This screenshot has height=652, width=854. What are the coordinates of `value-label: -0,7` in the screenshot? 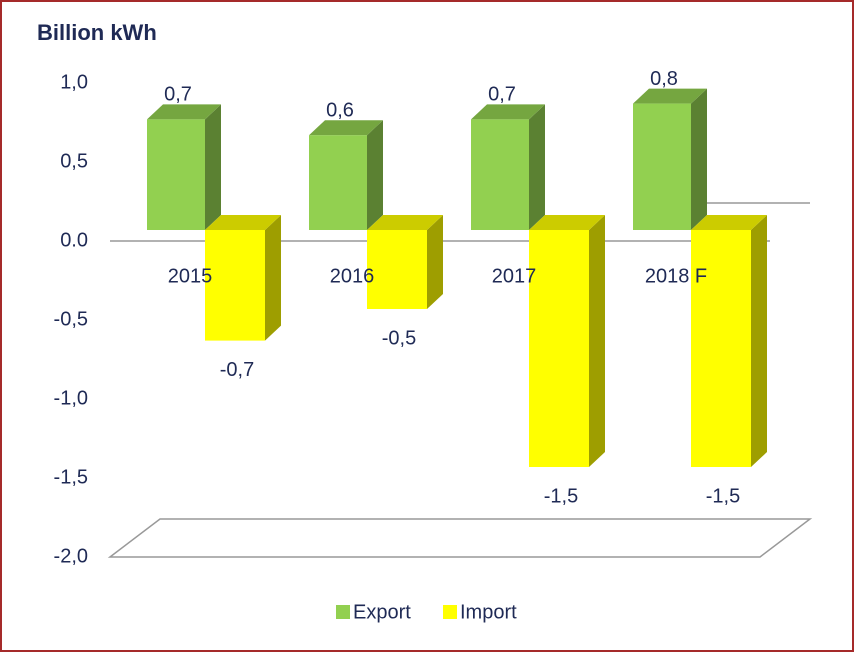 It's located at (237, 370).